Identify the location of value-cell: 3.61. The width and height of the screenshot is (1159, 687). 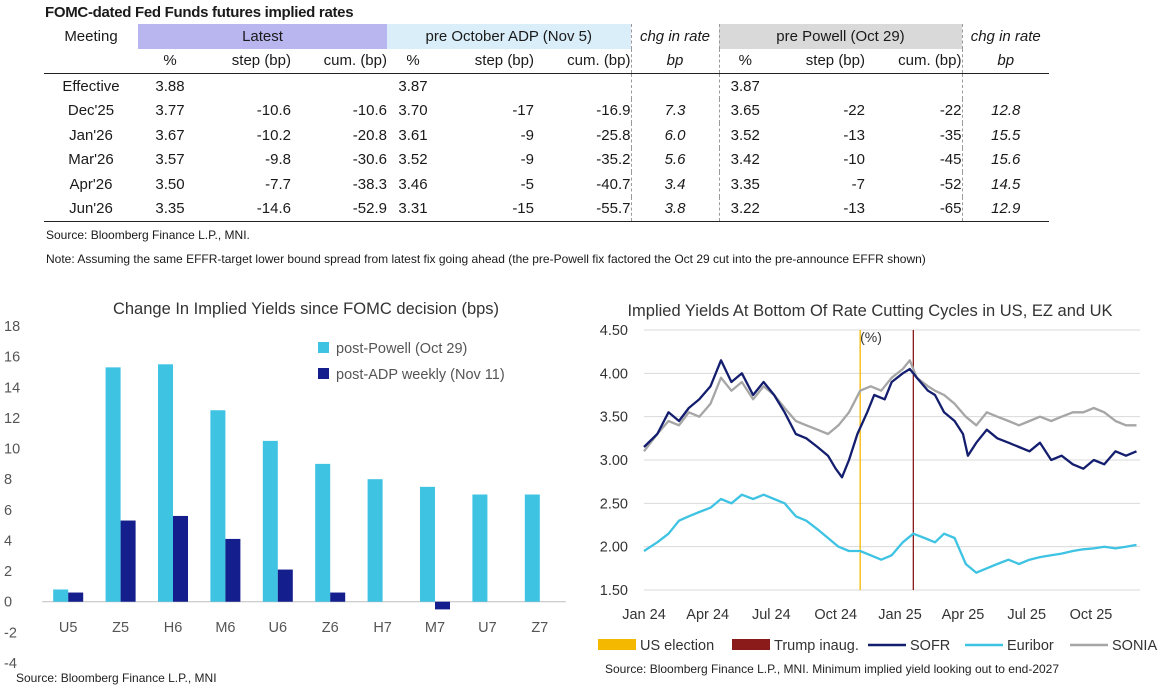
(413, 135).